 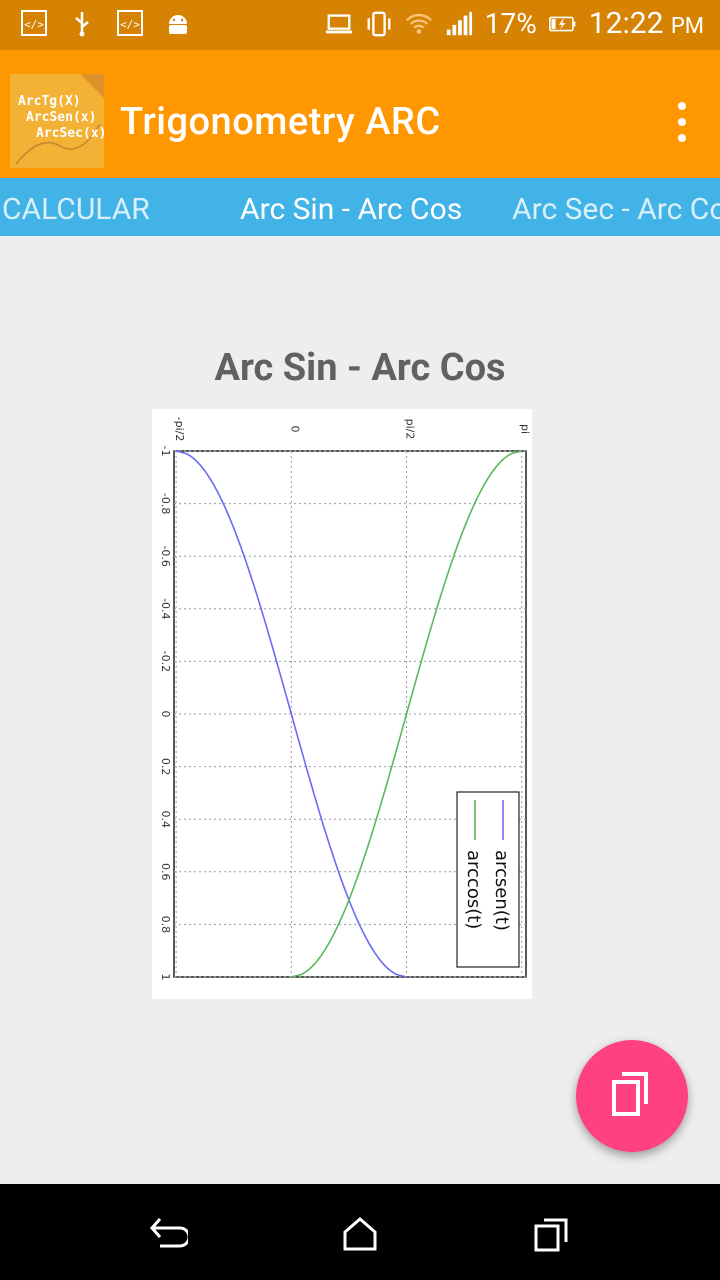 I want to click on home-icon, so click(x=360, y=1234).